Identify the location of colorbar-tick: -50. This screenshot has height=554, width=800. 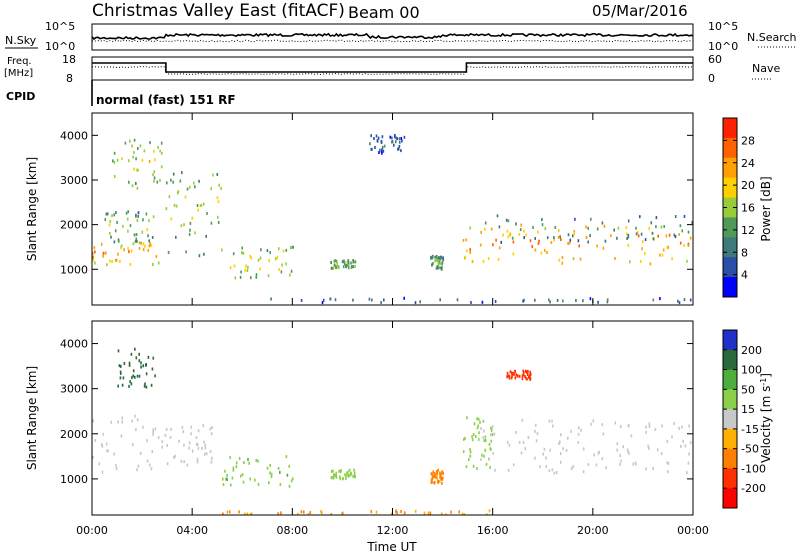
(750, 449).